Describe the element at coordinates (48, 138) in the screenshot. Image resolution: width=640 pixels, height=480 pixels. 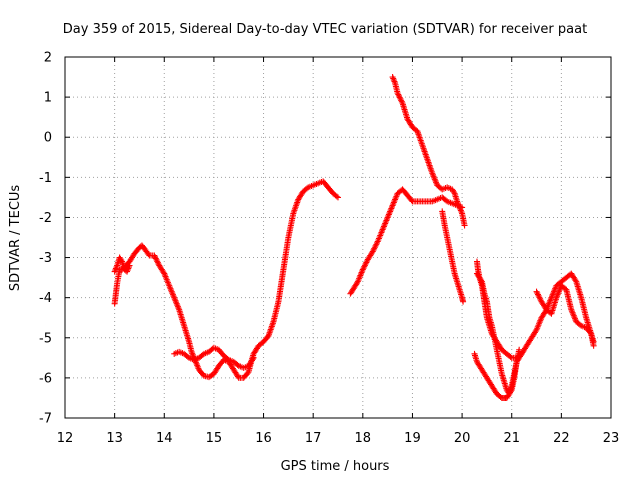
I see `y-tick-label: 0` at that location.